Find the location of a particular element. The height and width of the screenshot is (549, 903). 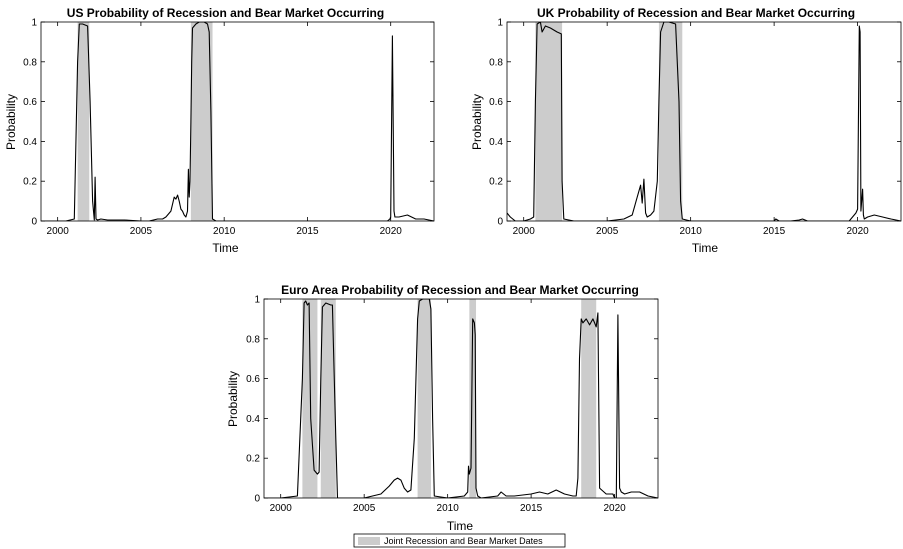

uk-y-tick-label: 0.6 is located at coordinates (496, 102).